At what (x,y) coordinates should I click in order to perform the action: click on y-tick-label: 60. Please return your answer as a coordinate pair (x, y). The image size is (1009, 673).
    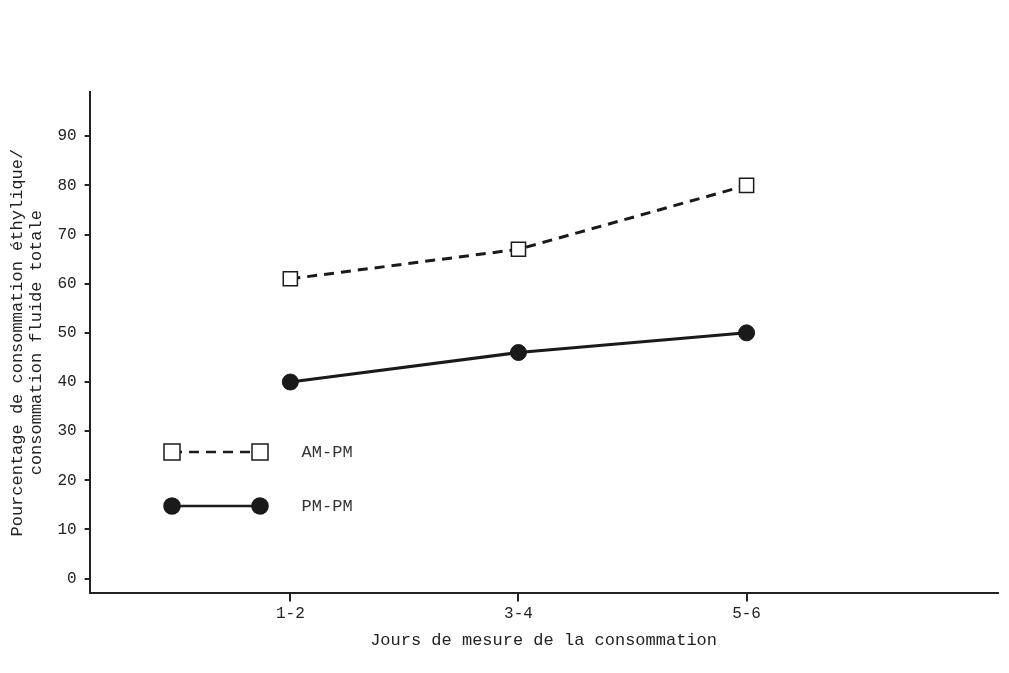
    Looking at the image, I should click on (67, 283).